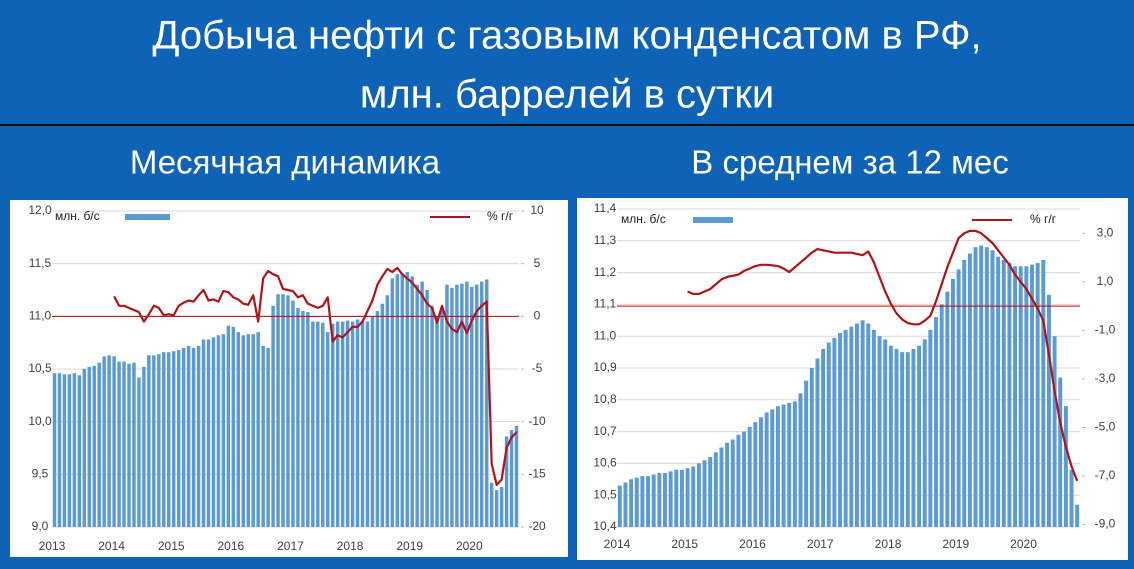  Describe the element at coordinates (537, 526) in the screenshot. I see `y2-tick-label: -20` at that location.